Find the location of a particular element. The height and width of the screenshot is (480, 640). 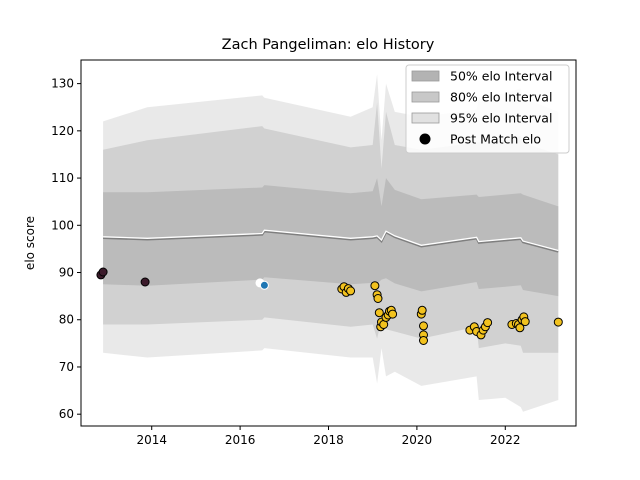

y-tick-label: 130 is located at coordinates (62, 84).